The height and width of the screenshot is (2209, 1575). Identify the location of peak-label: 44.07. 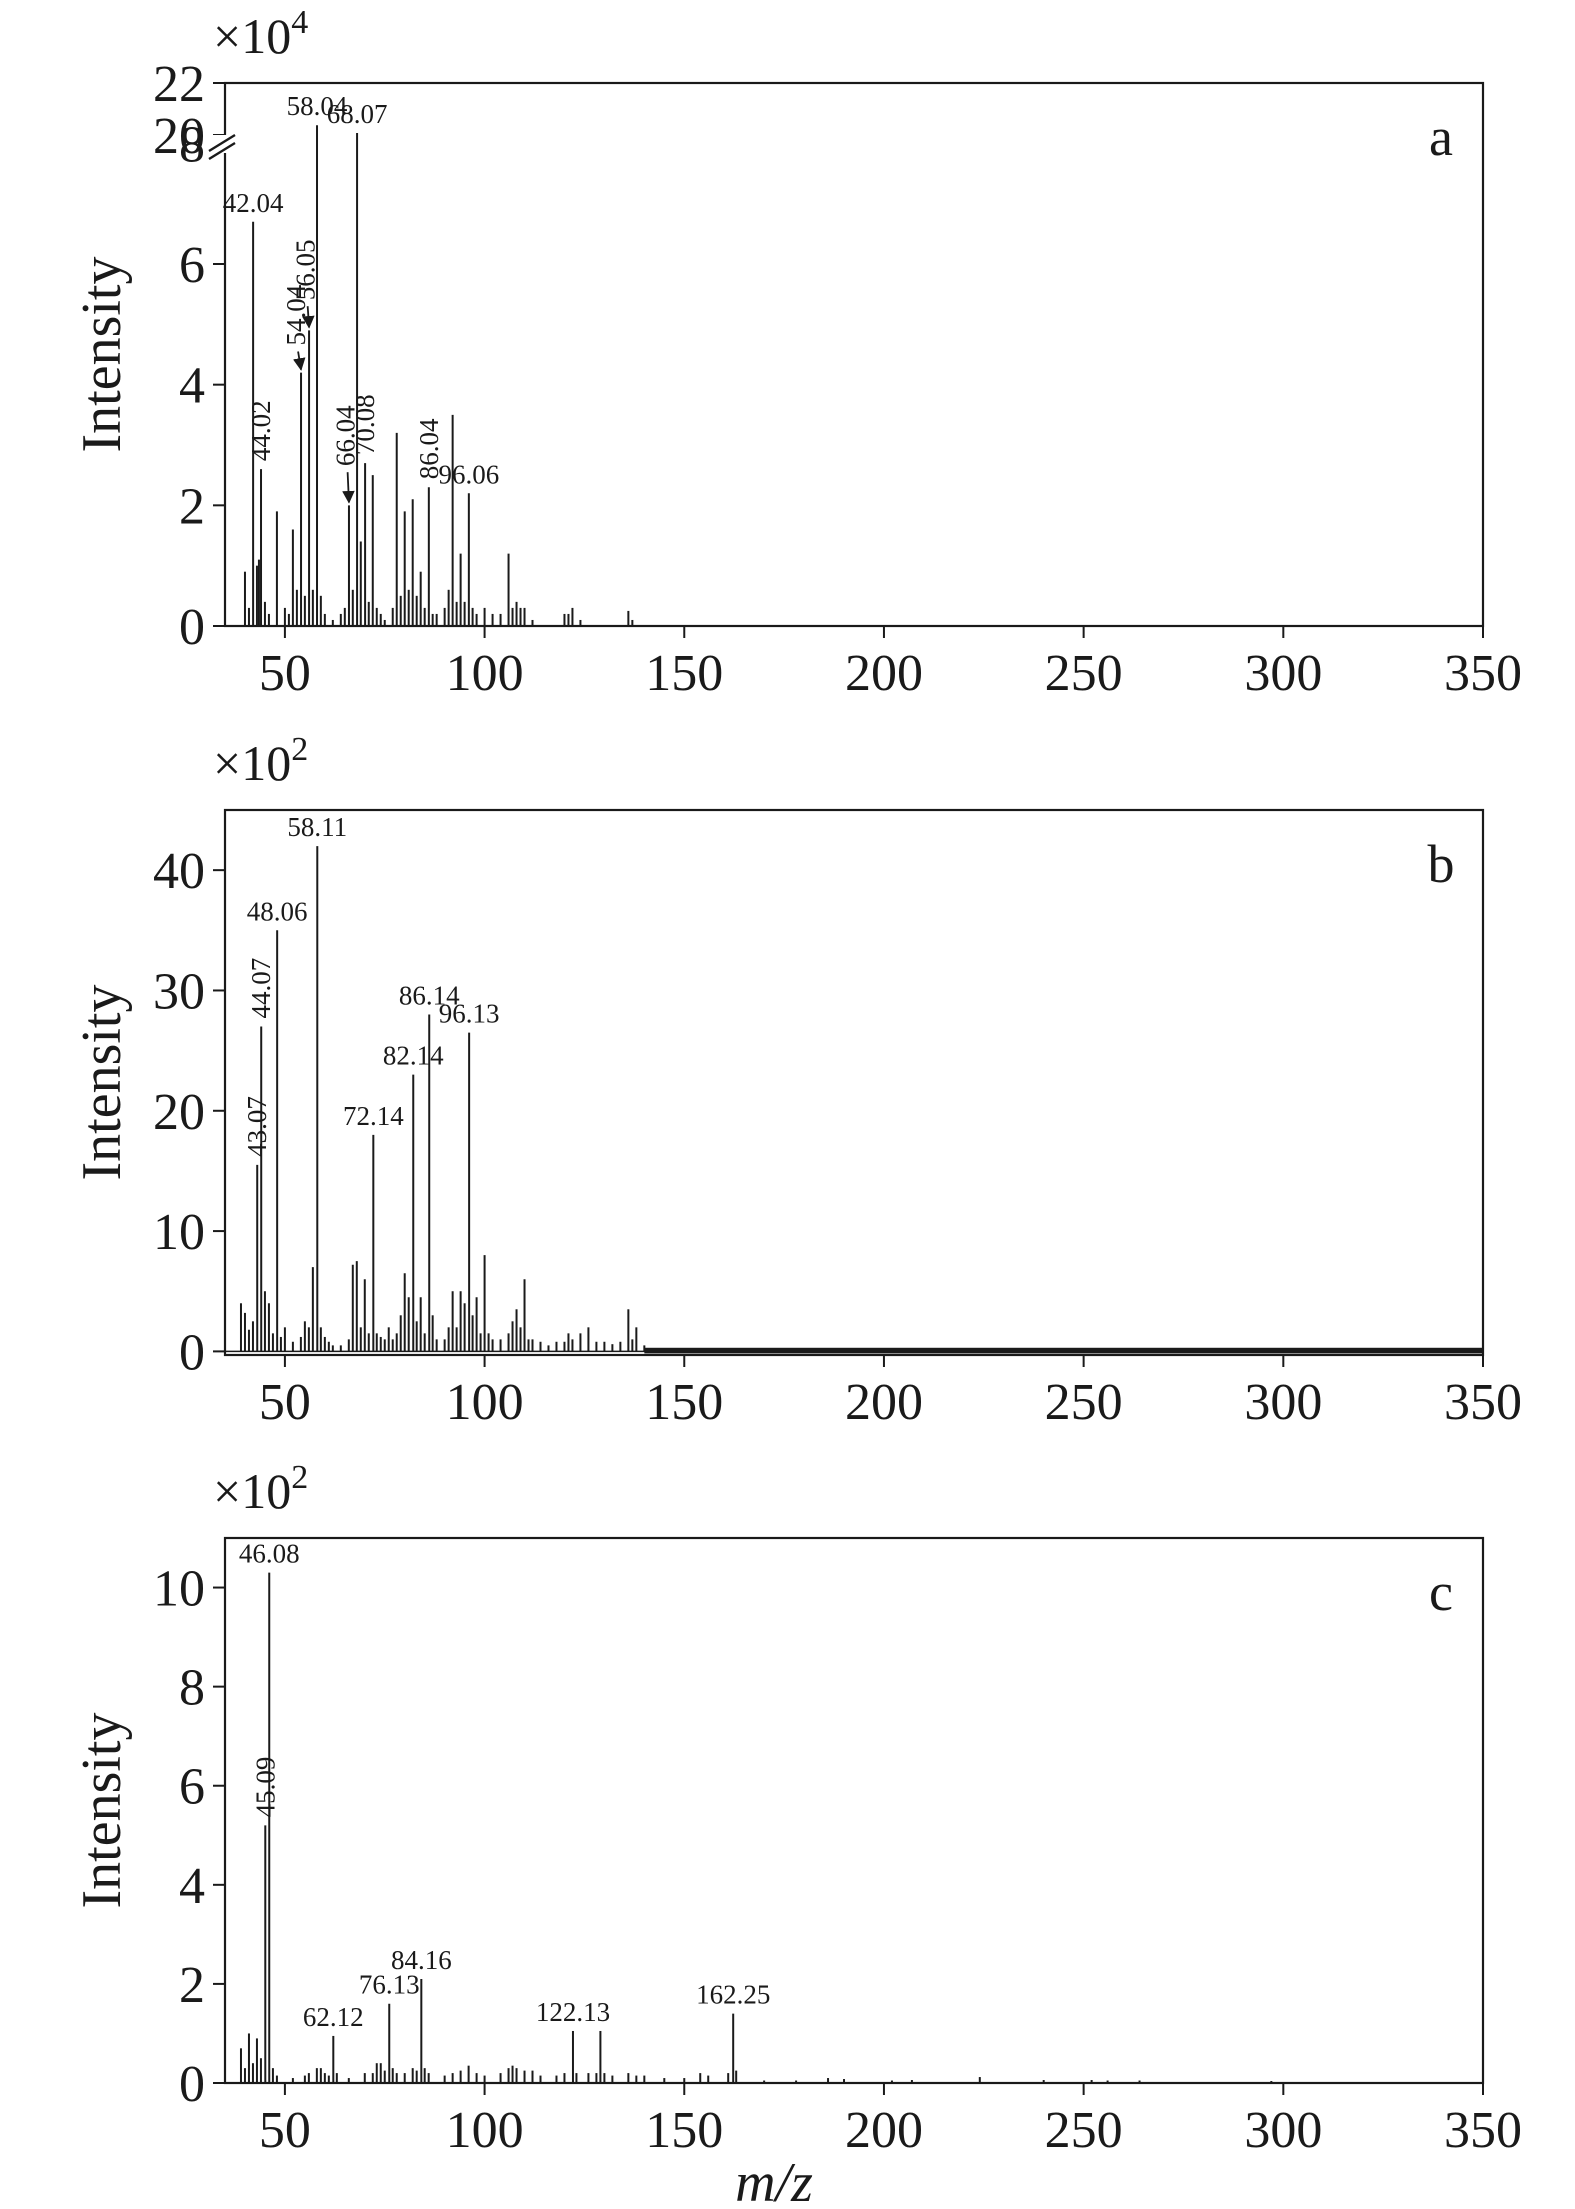
(261, 988).